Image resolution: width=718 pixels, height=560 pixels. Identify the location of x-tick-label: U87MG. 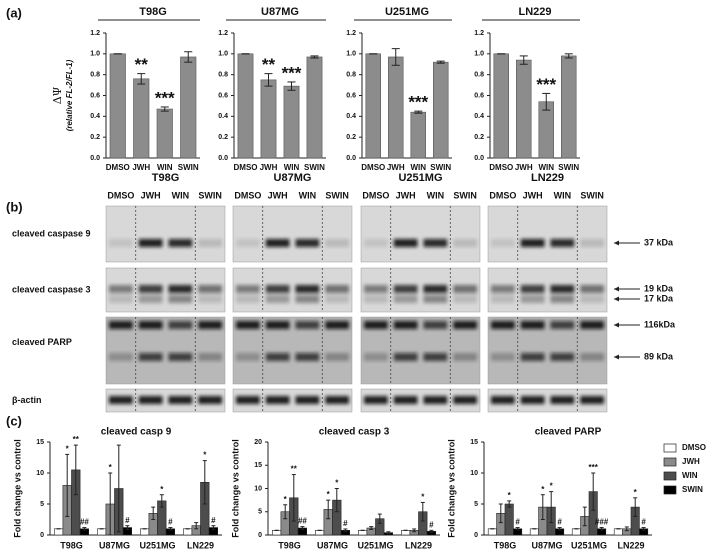
(332, 545).